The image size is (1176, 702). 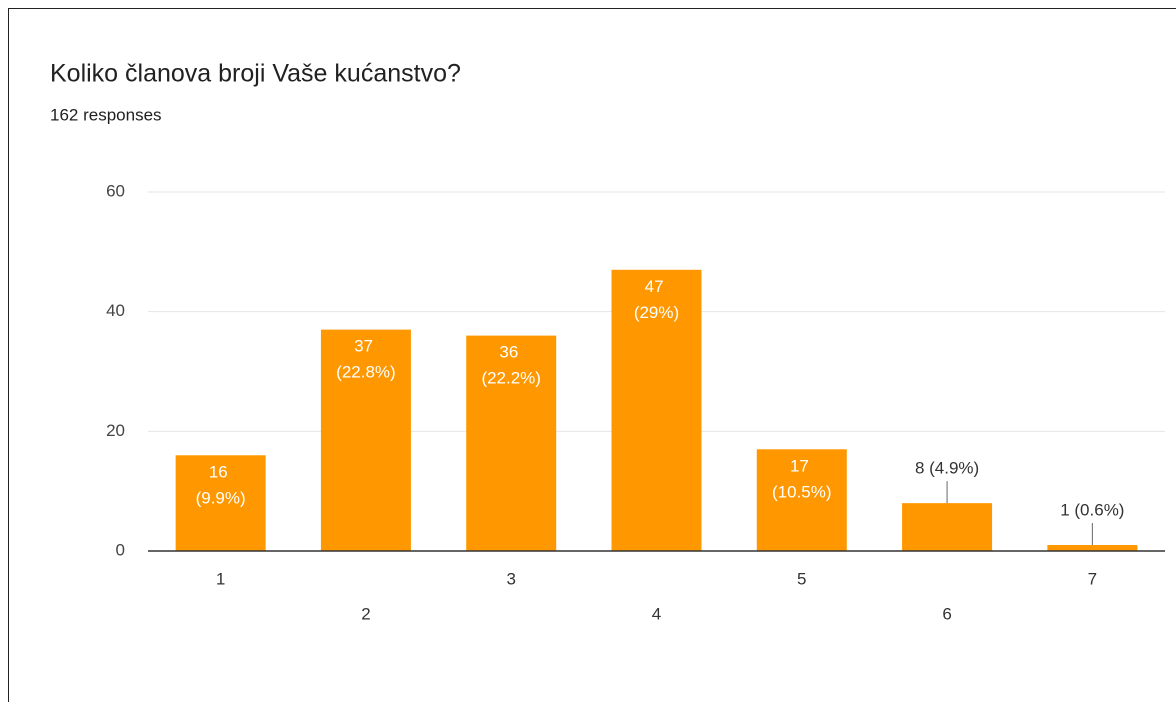 What do you see at coordinates (115, 190) in the screenshot?
I see `y-tick-label: 60` at bounding box center [115, 190].